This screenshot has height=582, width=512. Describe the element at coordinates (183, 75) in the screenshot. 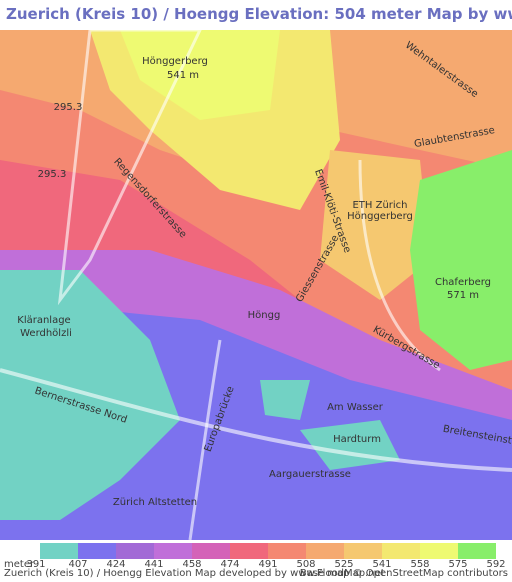

I see `map-label: 541 m` at that location.